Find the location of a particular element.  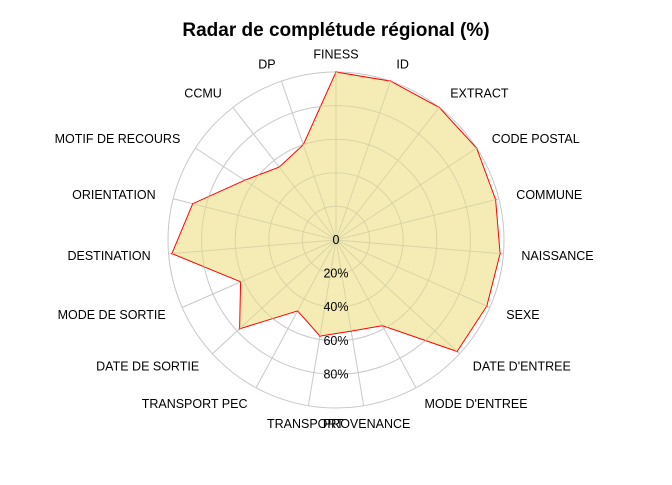

radial-tick-label-4: 60% is located at coordinates (335, 341).